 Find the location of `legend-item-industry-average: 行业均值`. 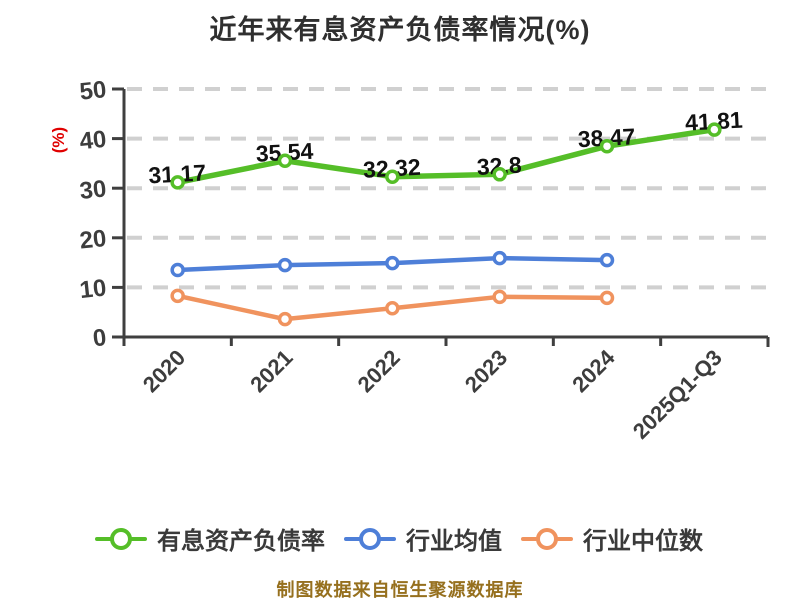

legend-item-industry-average: 行业均值 is located at coordinates (423, 538).